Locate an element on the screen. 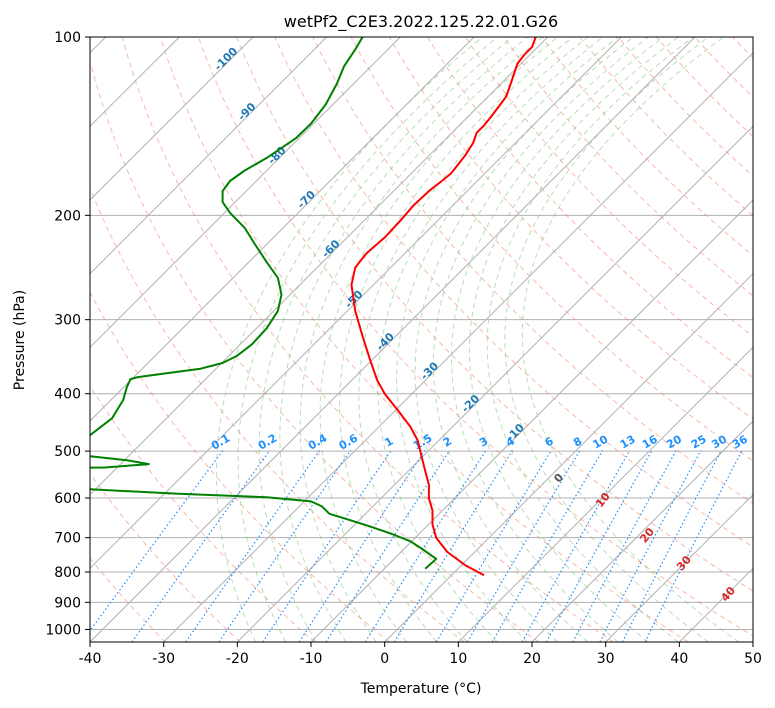  y-tick-label: 700 is located at coordinates (67, 539).